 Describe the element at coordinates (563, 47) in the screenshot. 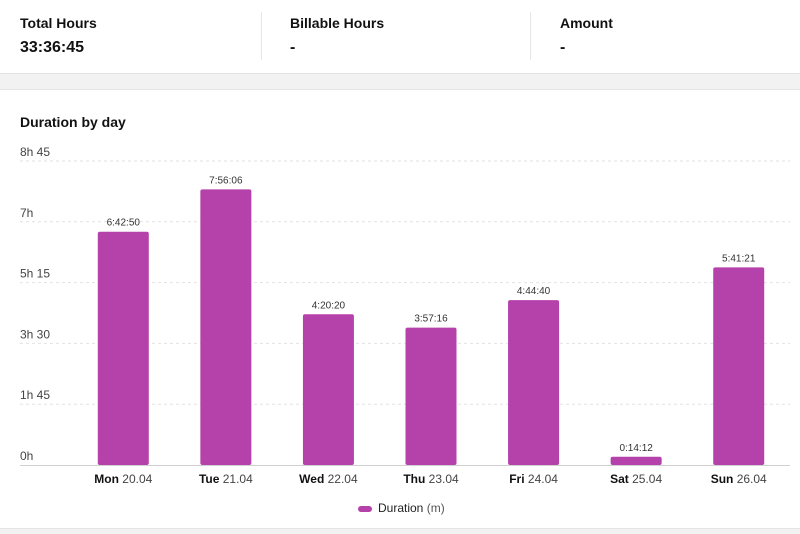

I see `amount-value: -` at that location.